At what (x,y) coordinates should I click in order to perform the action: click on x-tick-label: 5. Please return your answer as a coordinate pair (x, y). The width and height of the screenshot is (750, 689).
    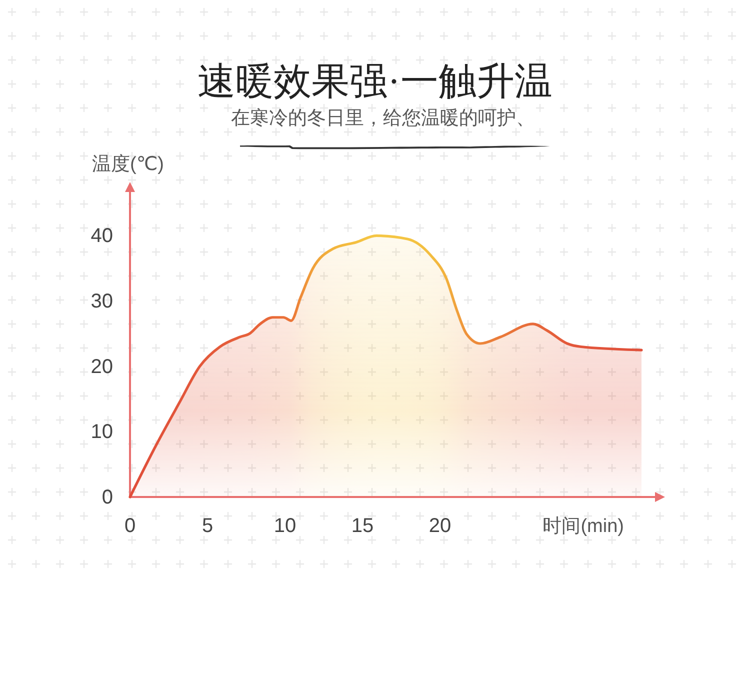
    Looking at the image, I should click on (208, 526).